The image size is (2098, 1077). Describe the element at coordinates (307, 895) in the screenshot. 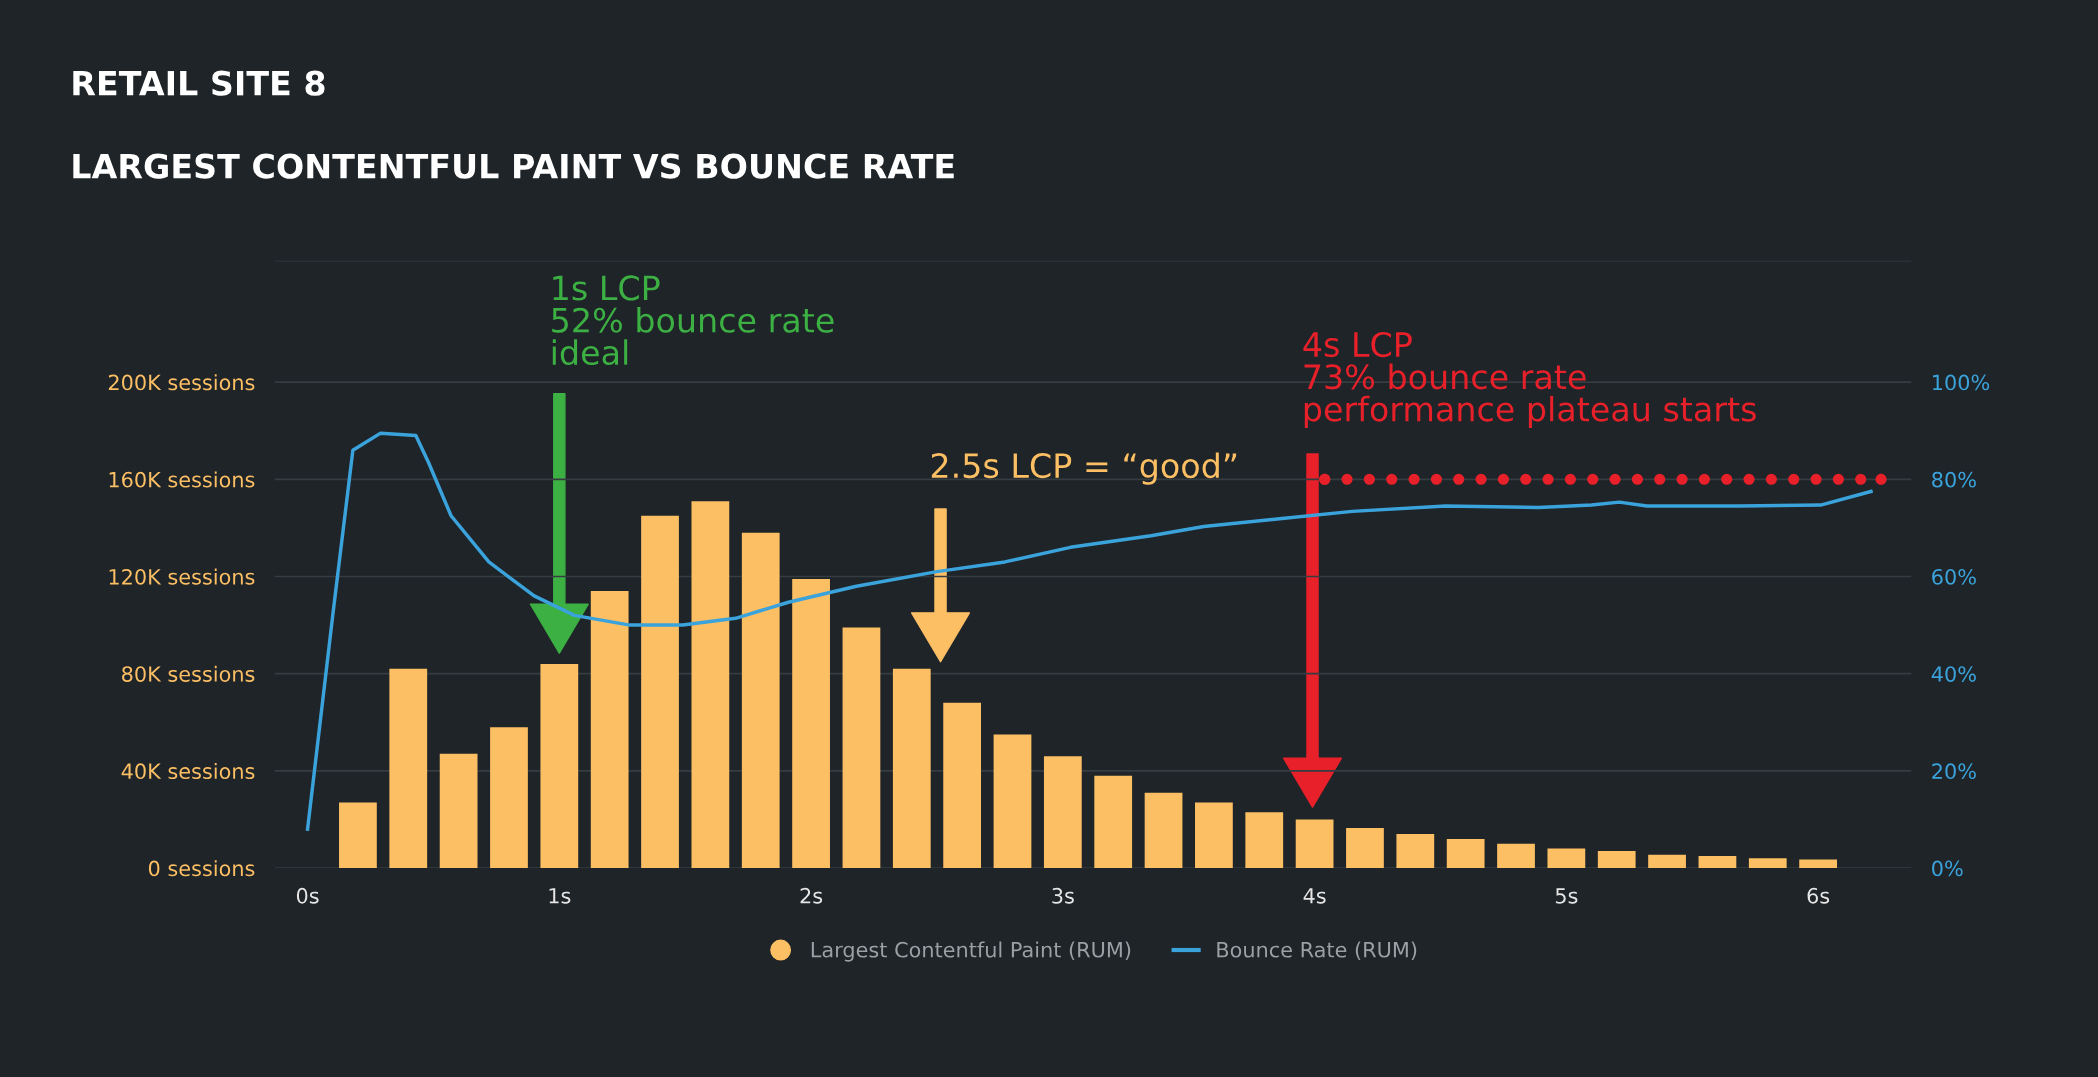

I see `x-tick-label: 0s` at that location.